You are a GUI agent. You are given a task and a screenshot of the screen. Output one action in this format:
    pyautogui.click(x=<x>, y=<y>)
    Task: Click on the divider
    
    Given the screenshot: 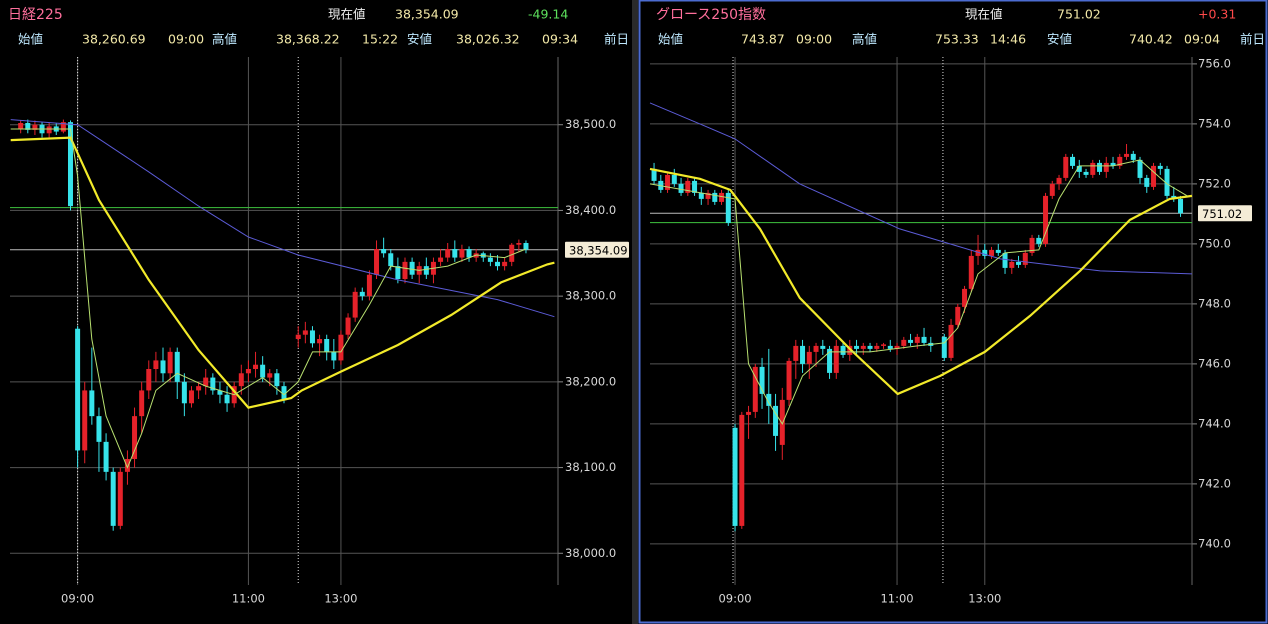 What is the action you would take?
    pyautogui.click(x=635, y=312)
    